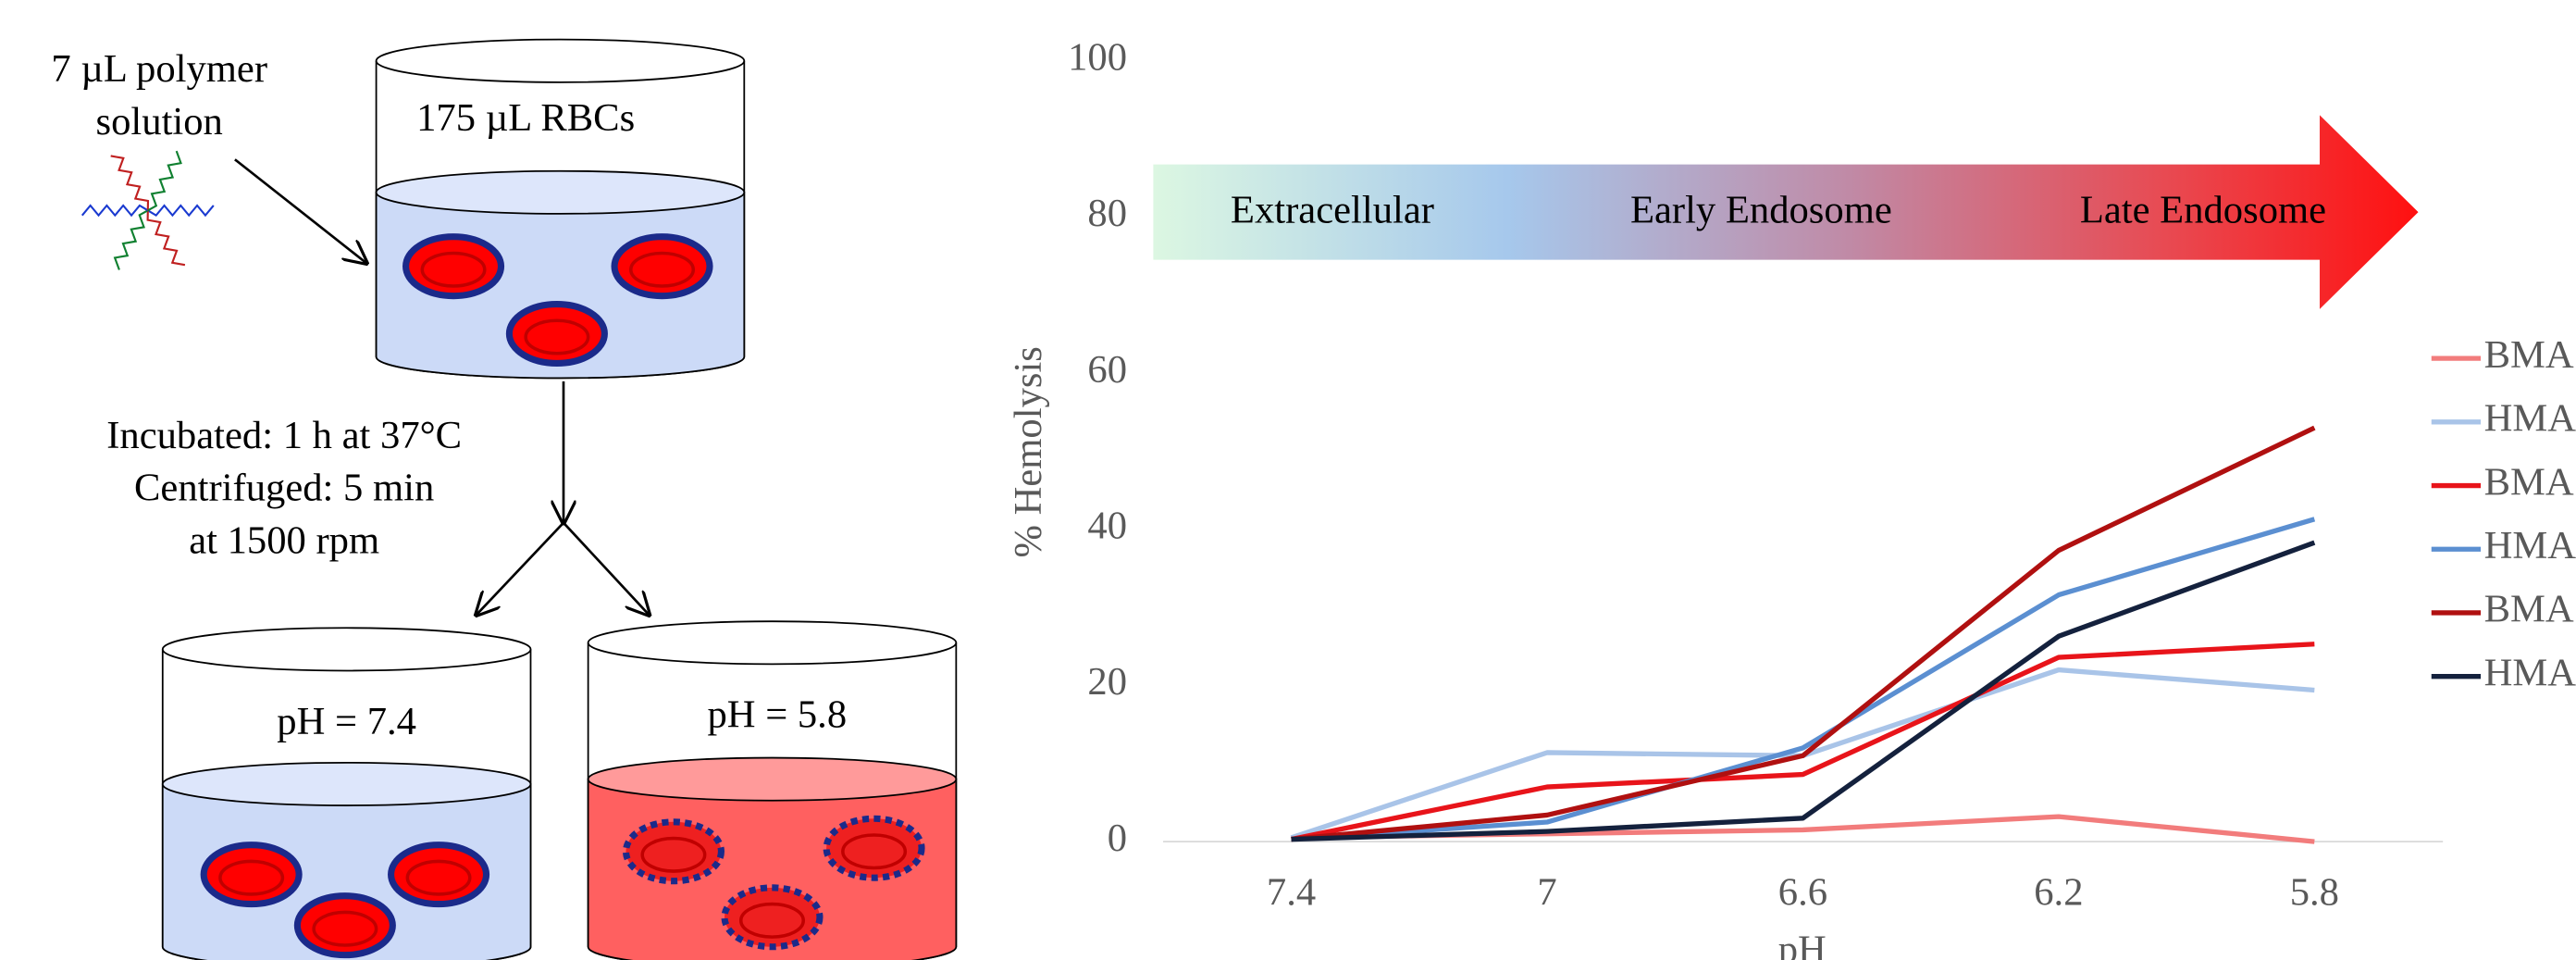 Image resolution: width=2576 pixels, height=960 pixels. What do you see at coordinates (1803, 892) in the screenshot?
I see `x-tick-label: 6.6` at bounding box center [1803, 892].